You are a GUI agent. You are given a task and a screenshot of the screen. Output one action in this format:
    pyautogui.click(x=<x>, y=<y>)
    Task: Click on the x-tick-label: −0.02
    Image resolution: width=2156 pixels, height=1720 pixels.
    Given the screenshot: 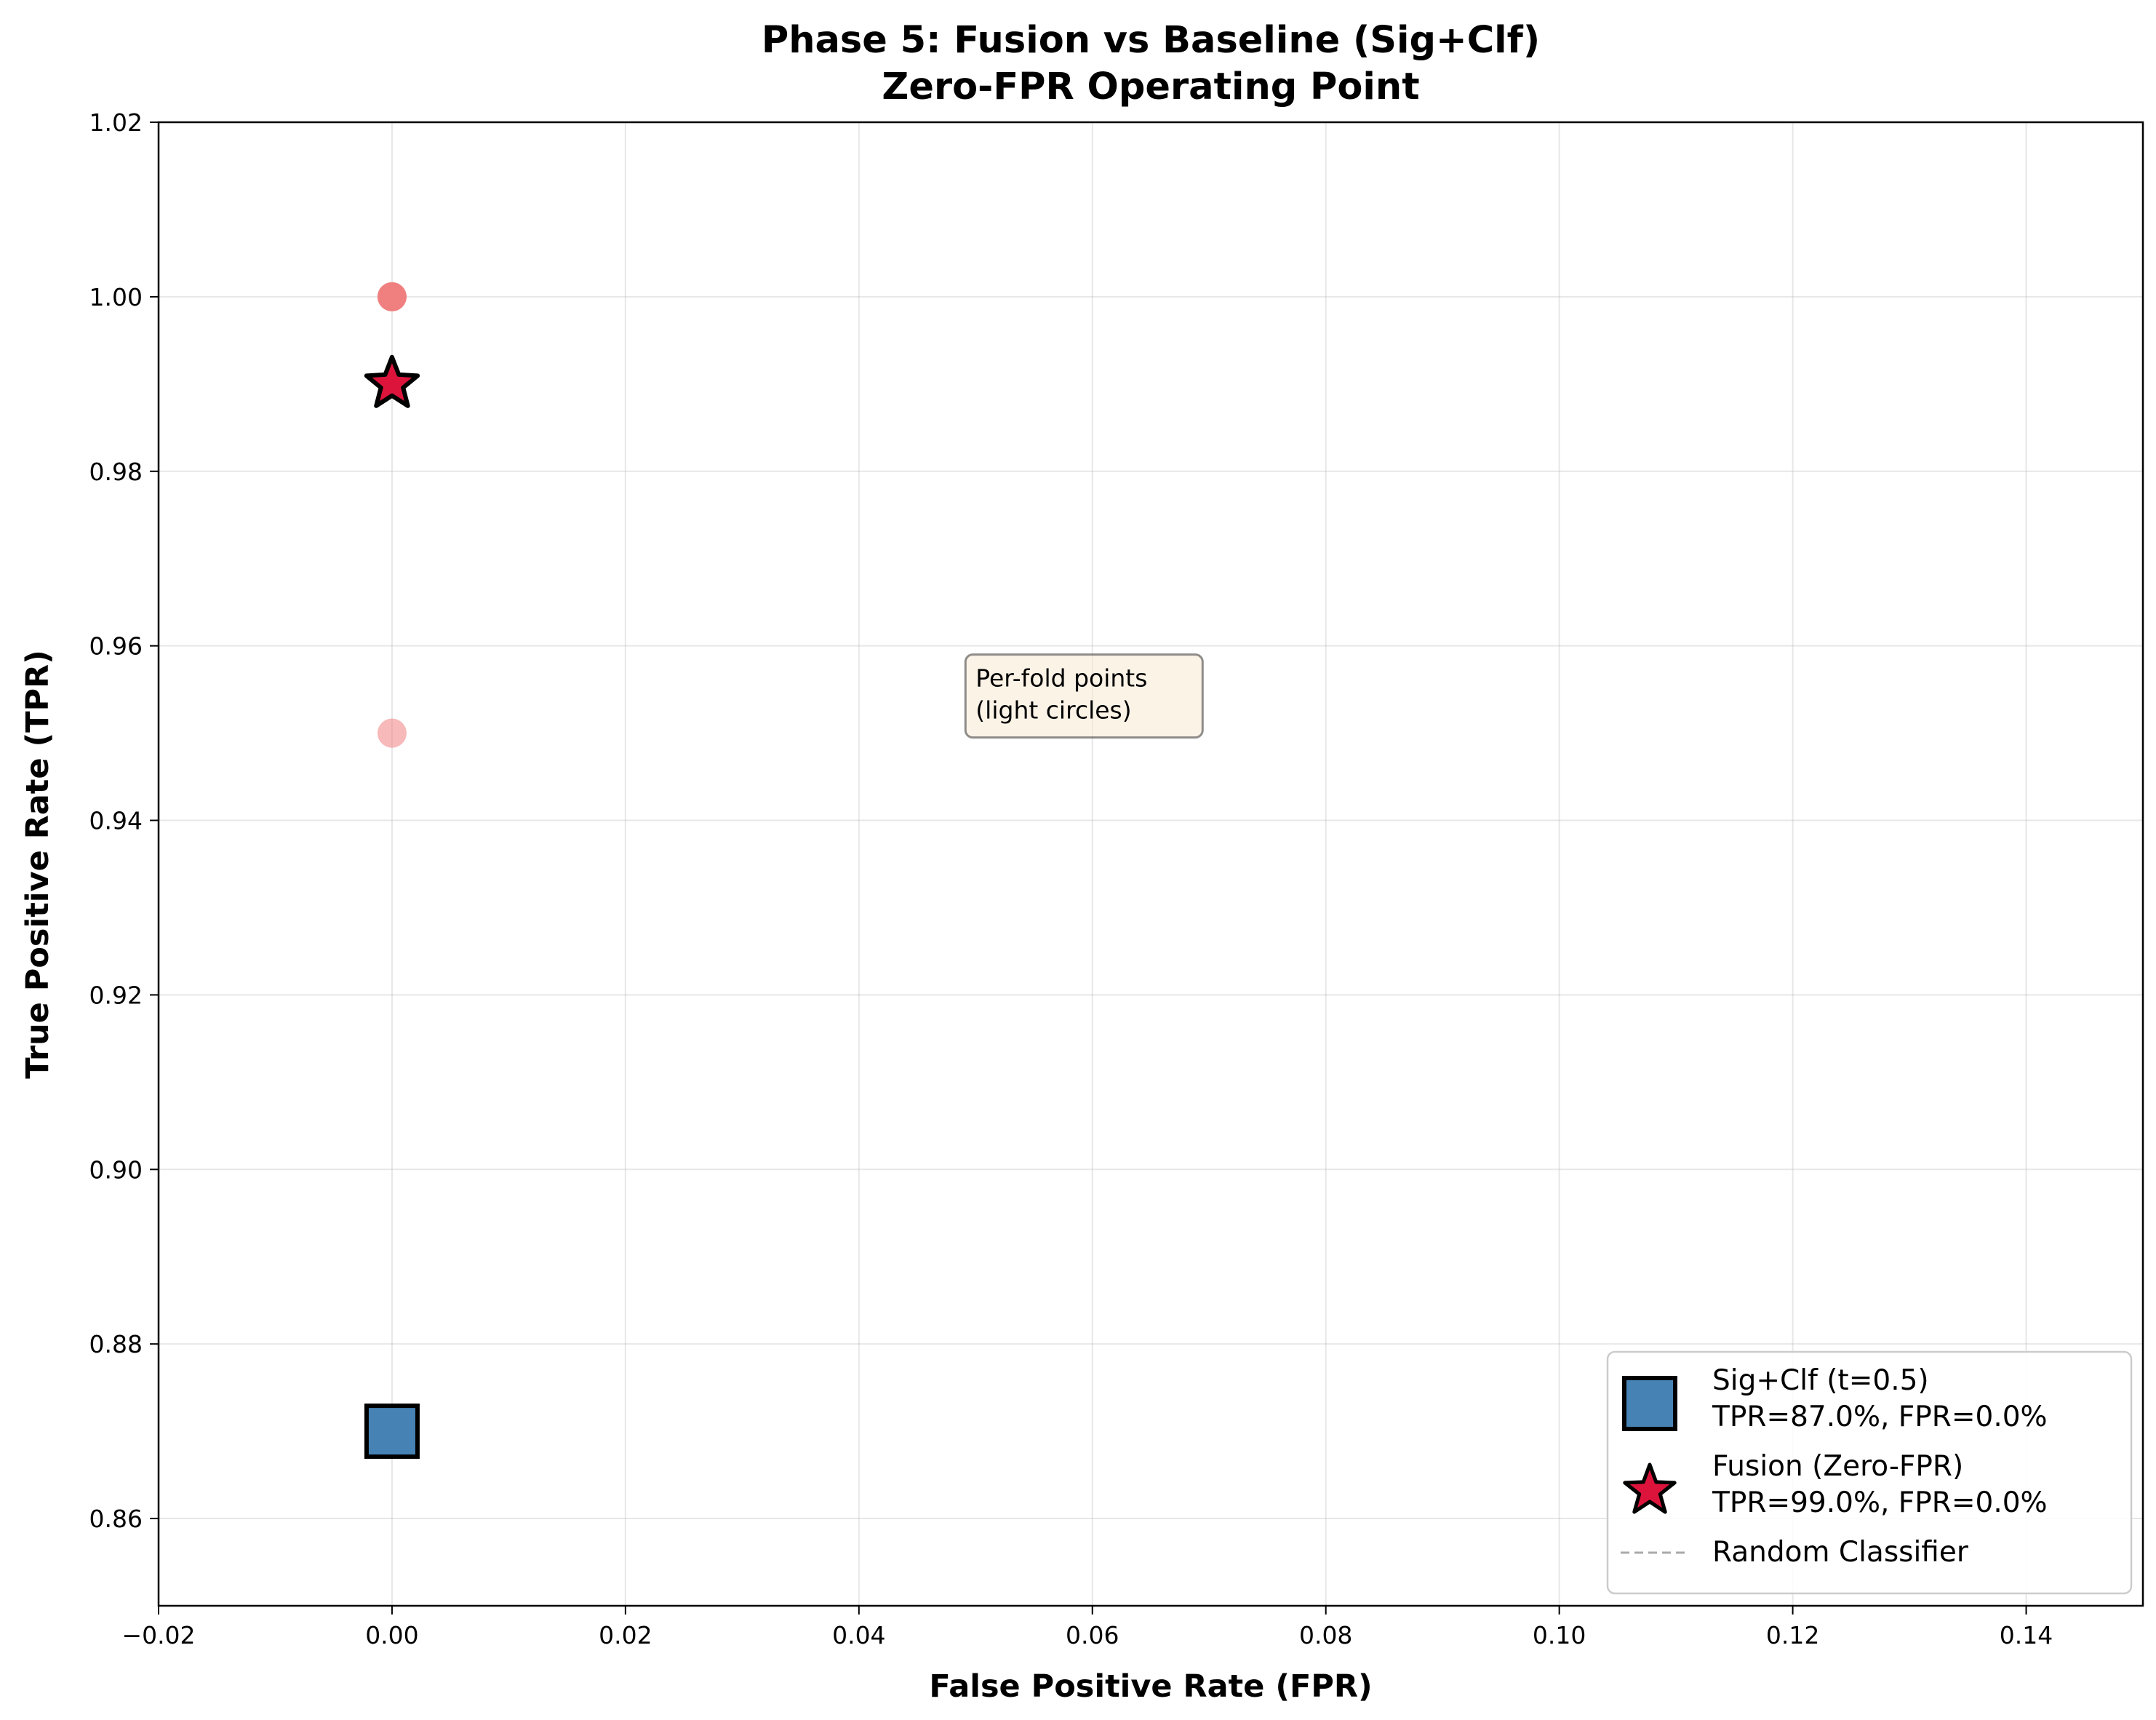 What is the action you would take?
    pyautogui.click(x=158, y=1635)
    